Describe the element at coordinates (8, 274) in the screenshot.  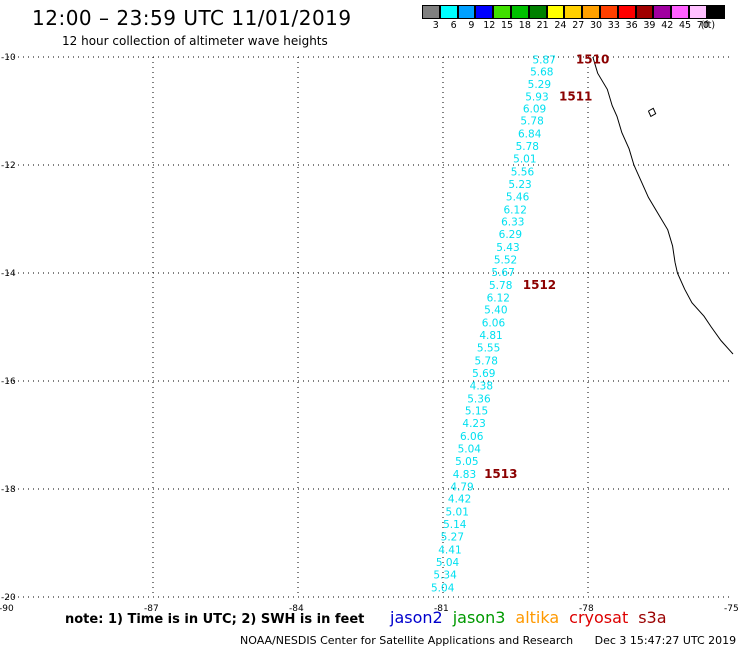
I see `lat-tick-label: -14` at that location.